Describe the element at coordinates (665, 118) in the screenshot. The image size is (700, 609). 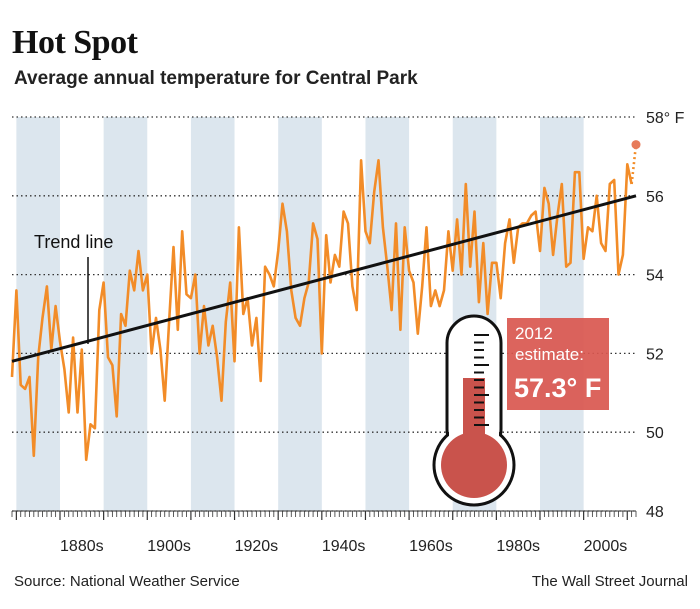
I see `y-tick-label: 58° F` at that location.